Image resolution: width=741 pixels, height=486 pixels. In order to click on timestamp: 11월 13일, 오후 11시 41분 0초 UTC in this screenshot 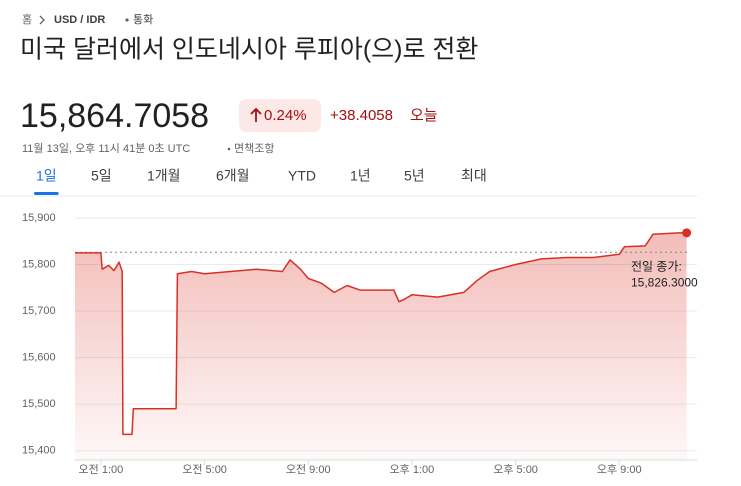, I will do `click(106, 148)`.